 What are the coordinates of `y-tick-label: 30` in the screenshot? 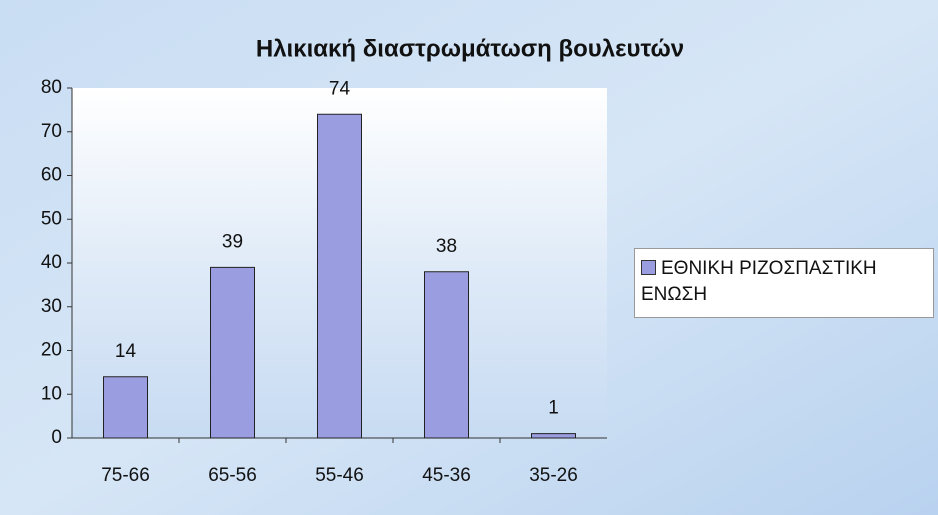 It's located at (51, 306).